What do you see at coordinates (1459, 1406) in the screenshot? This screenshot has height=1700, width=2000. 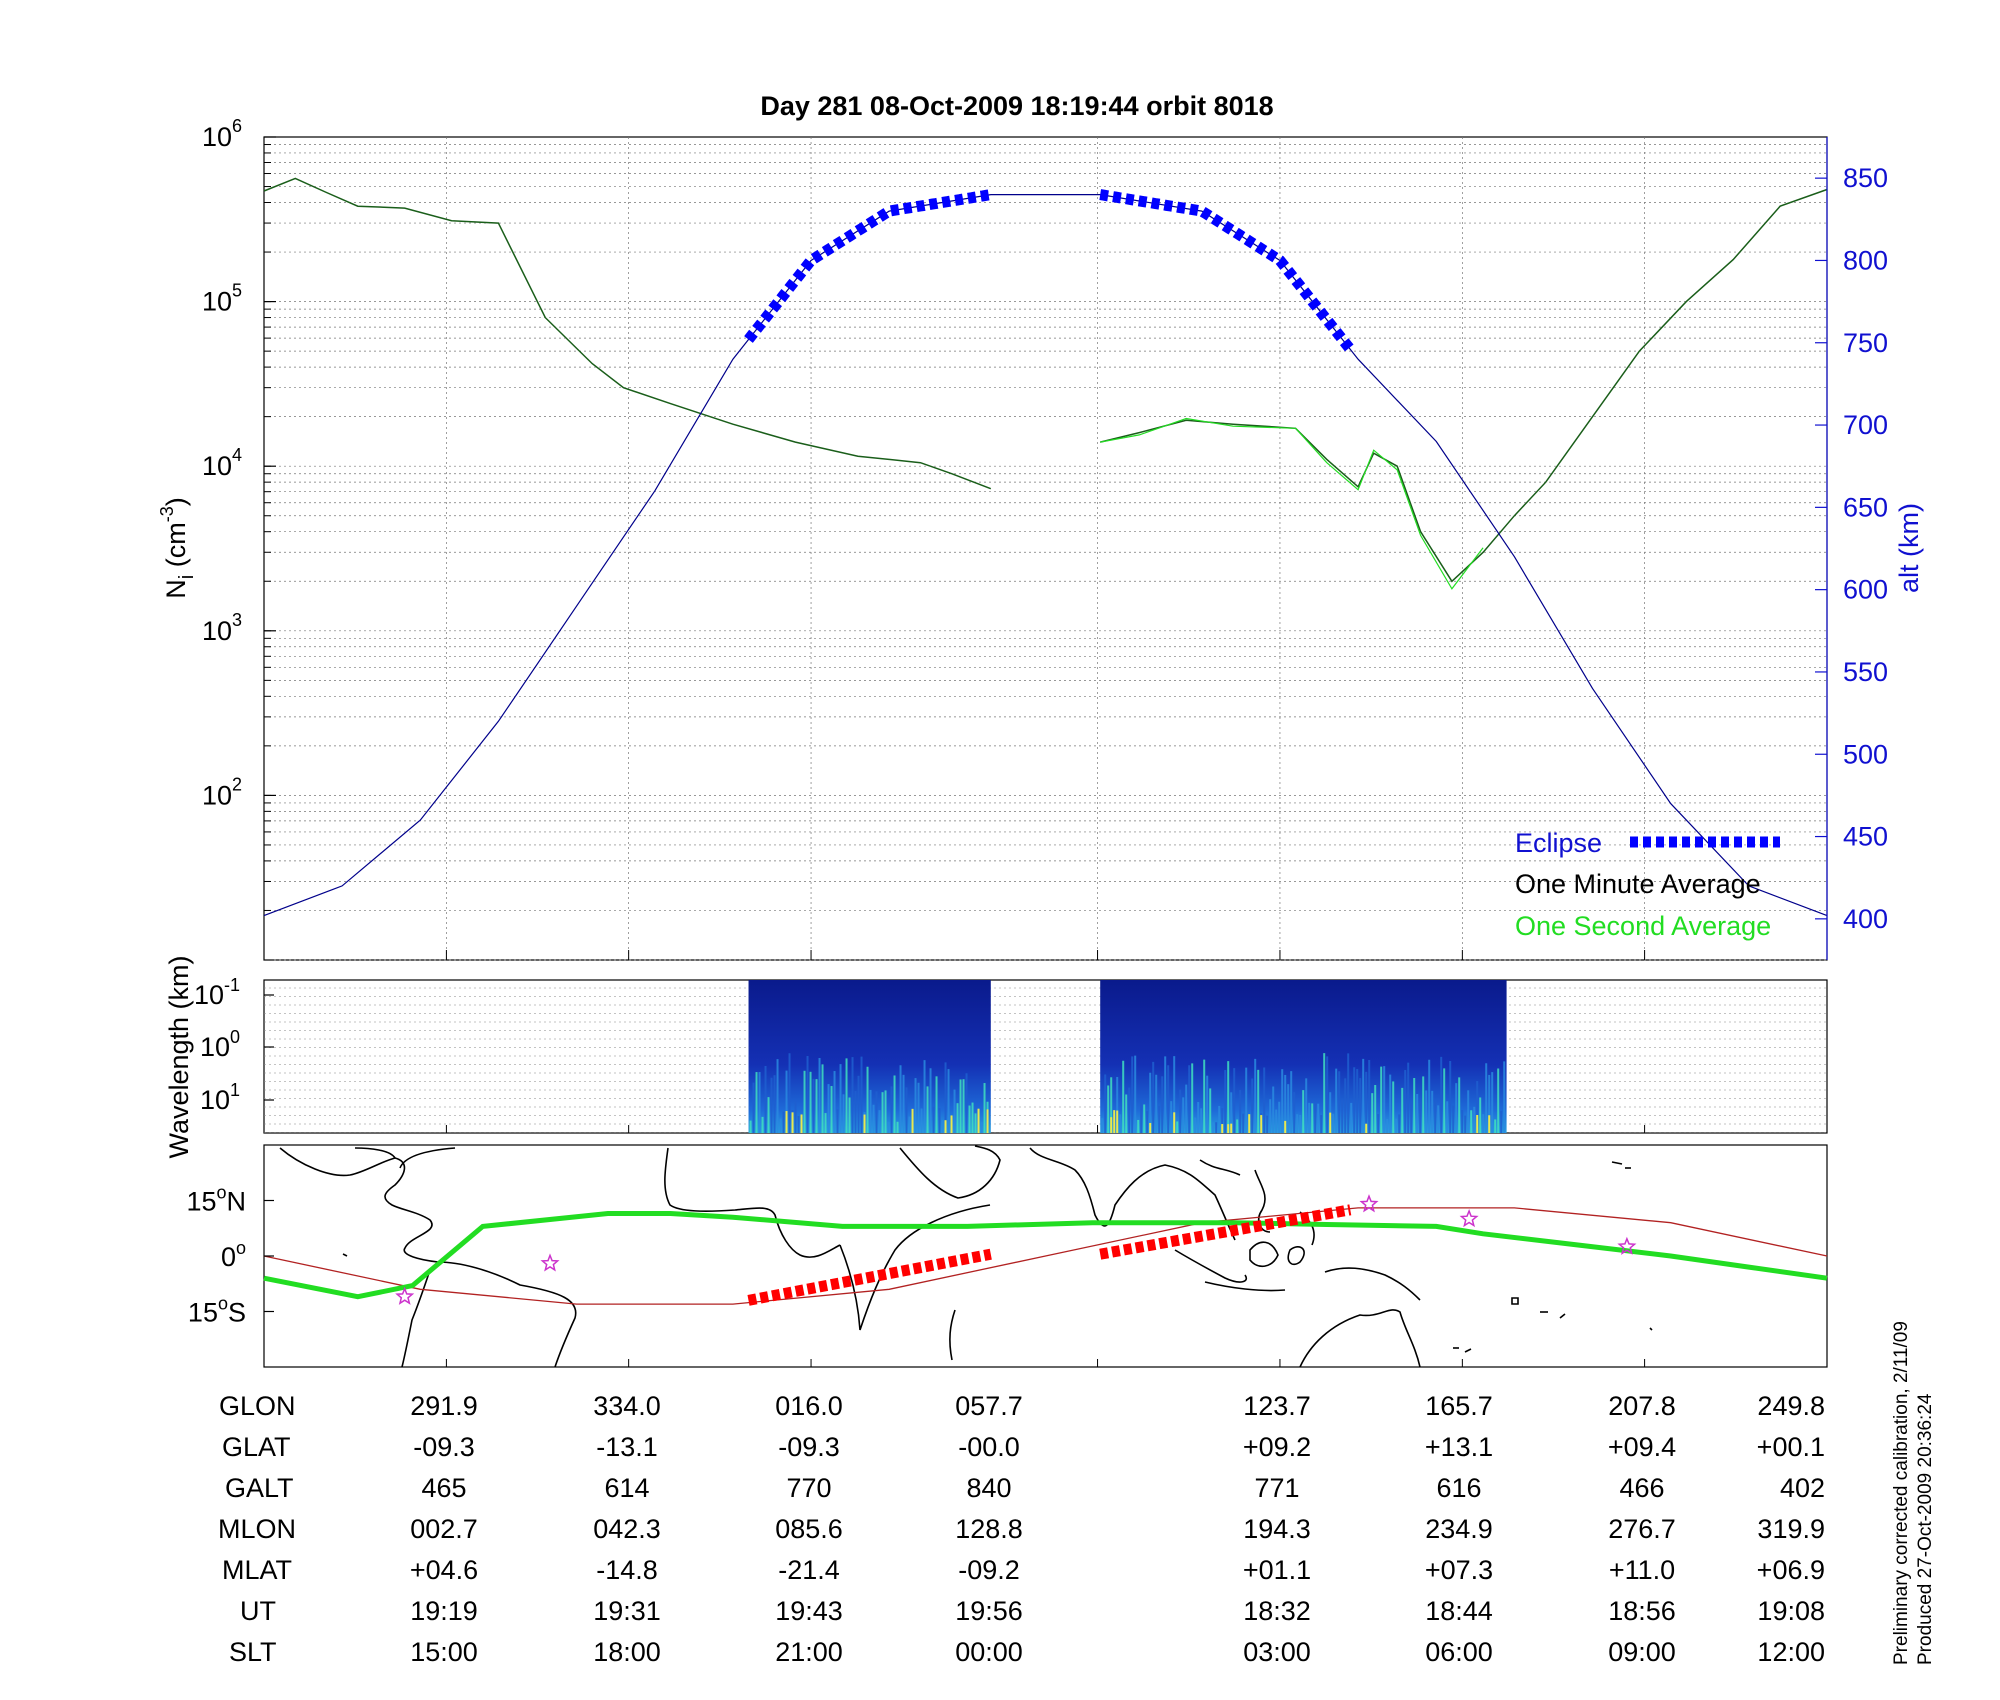 I see `table-cell: 165.7` at bounding box center [1459, 1406].